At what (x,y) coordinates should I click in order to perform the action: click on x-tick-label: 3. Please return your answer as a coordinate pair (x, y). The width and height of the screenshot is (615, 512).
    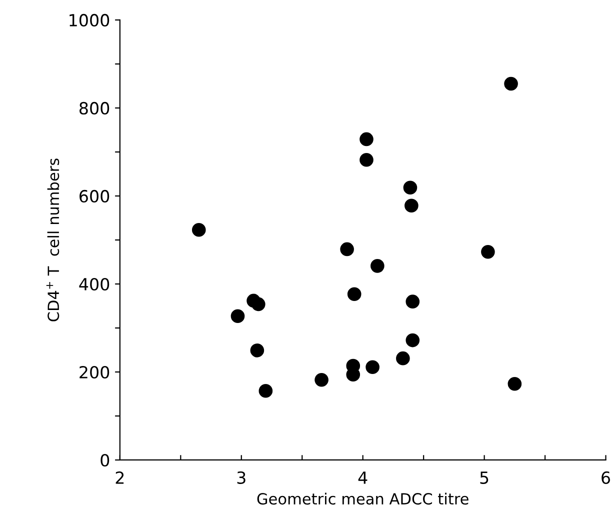
    Looking at the image, I should click on (241, 477).